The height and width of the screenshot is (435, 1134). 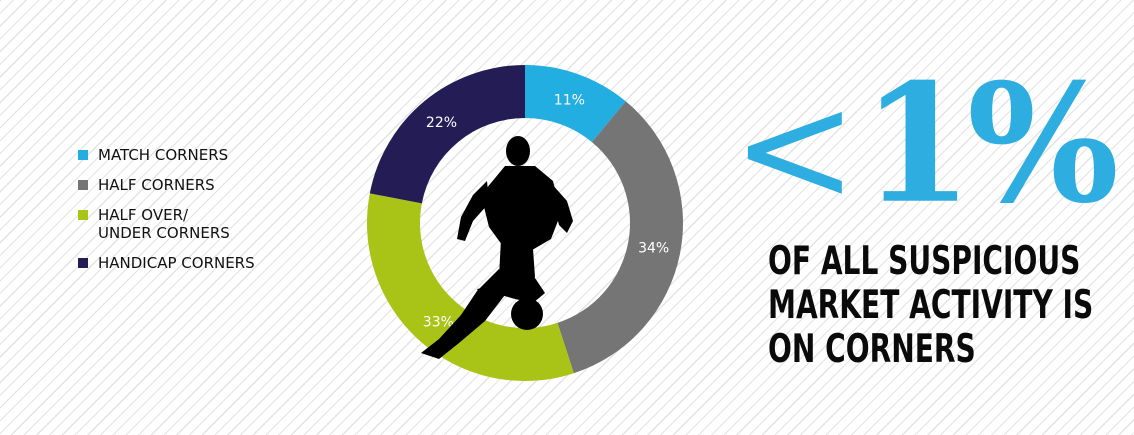 I want to click on headline-percentage: <1%, so click(x=925, y=146).